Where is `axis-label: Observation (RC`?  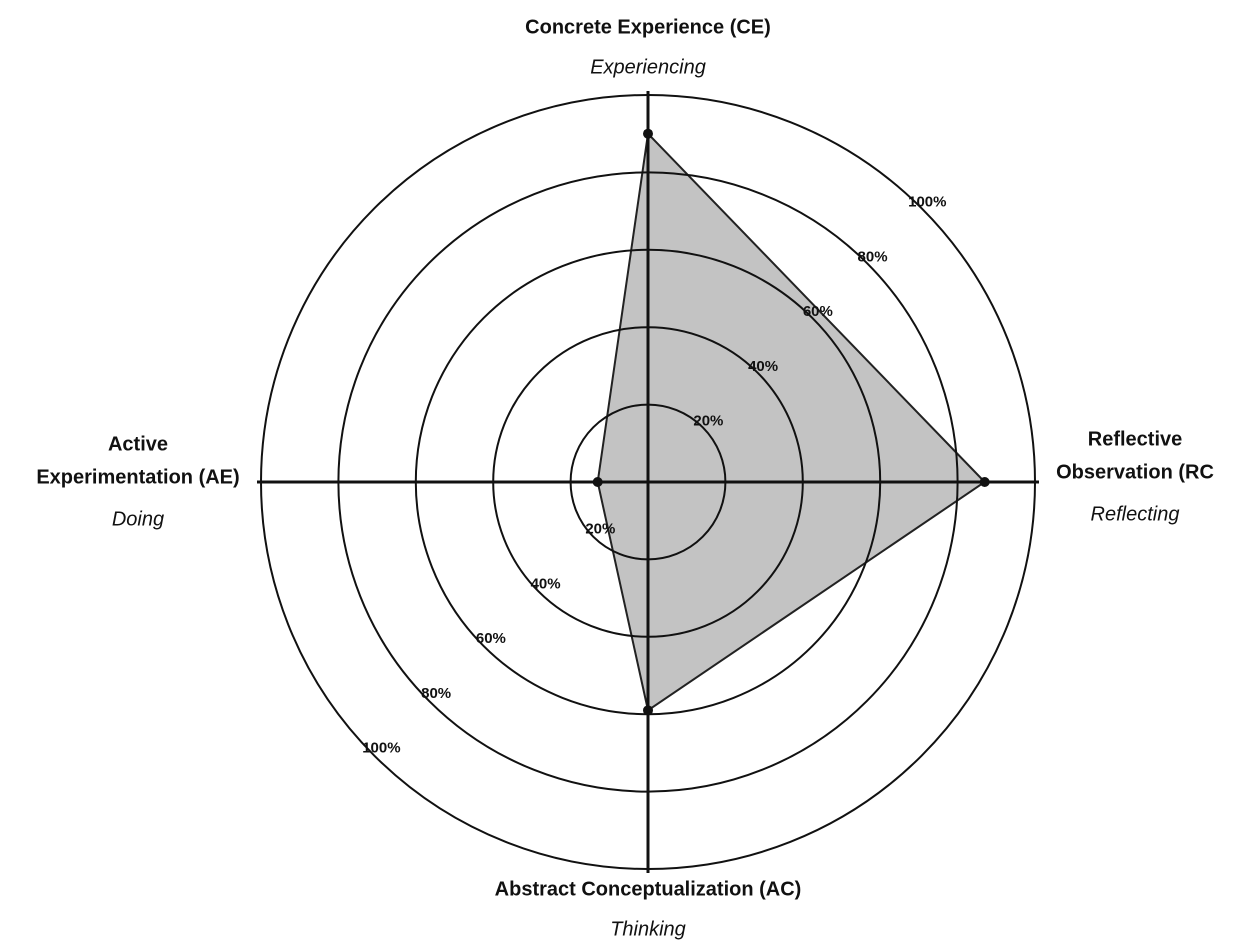
axis-label: Observation (RC is located at coordinates (1135, 472).